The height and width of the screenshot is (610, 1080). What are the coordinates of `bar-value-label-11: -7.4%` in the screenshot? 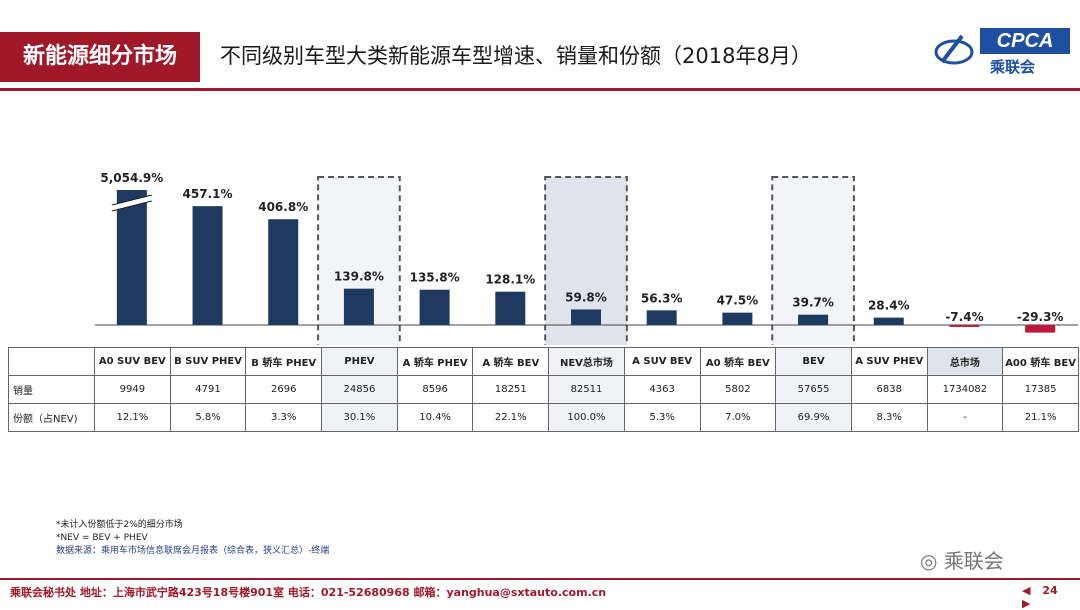 It's located at (964, 317).